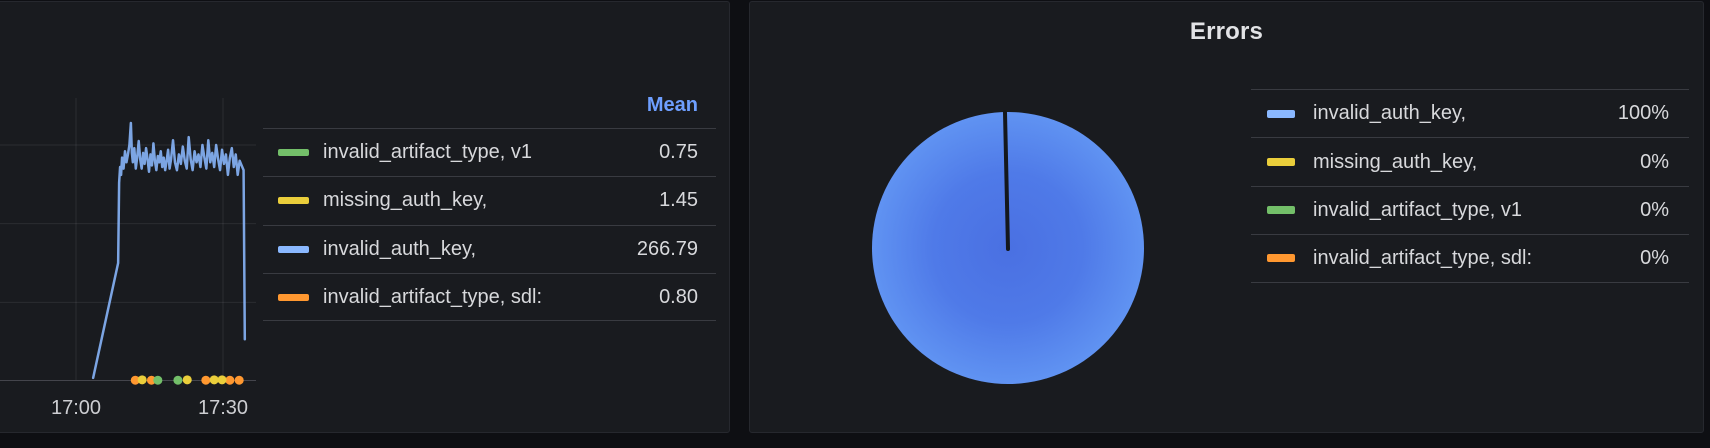 This screenshot has height=448, width=1710. I want to click on pie-canvas, so click(1008, 247).